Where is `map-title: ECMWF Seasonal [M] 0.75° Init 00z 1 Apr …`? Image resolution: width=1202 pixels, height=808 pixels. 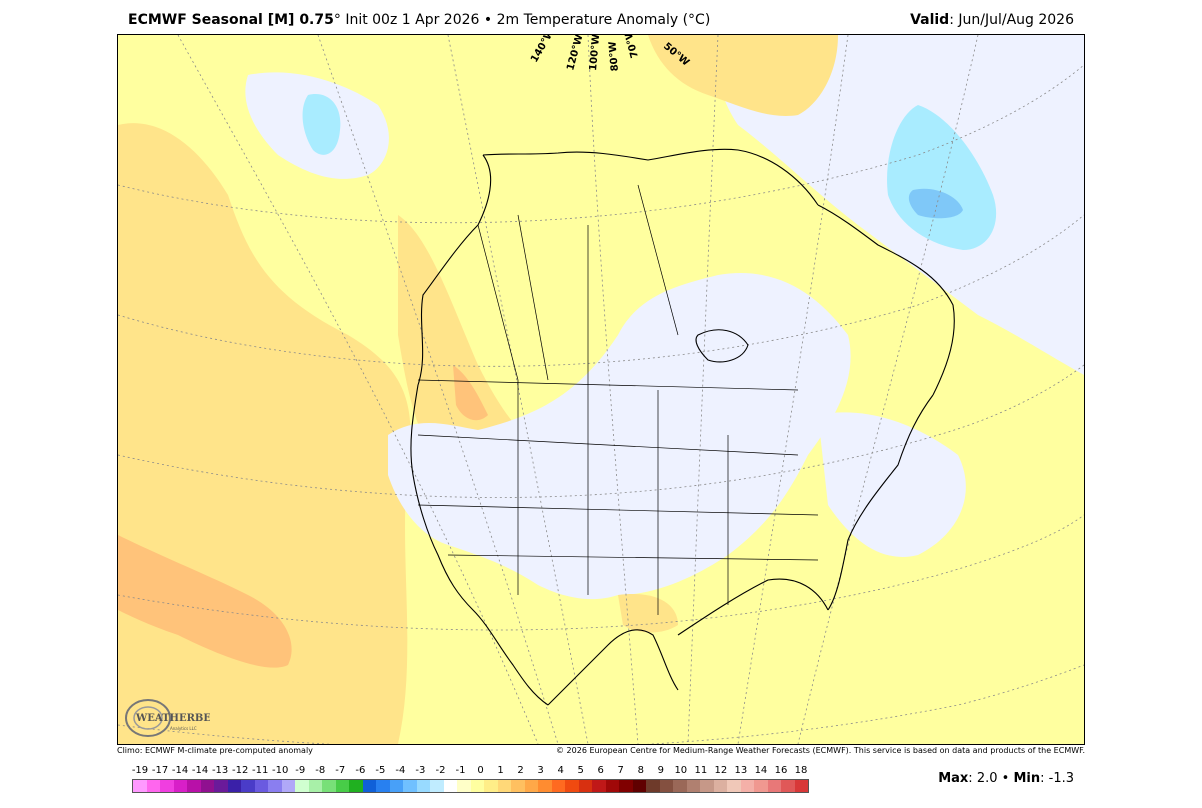 map-title: ECMWF Seasonal [M] 0.75° Init 00z 1 Apr … is located at coordinates (419, 20).